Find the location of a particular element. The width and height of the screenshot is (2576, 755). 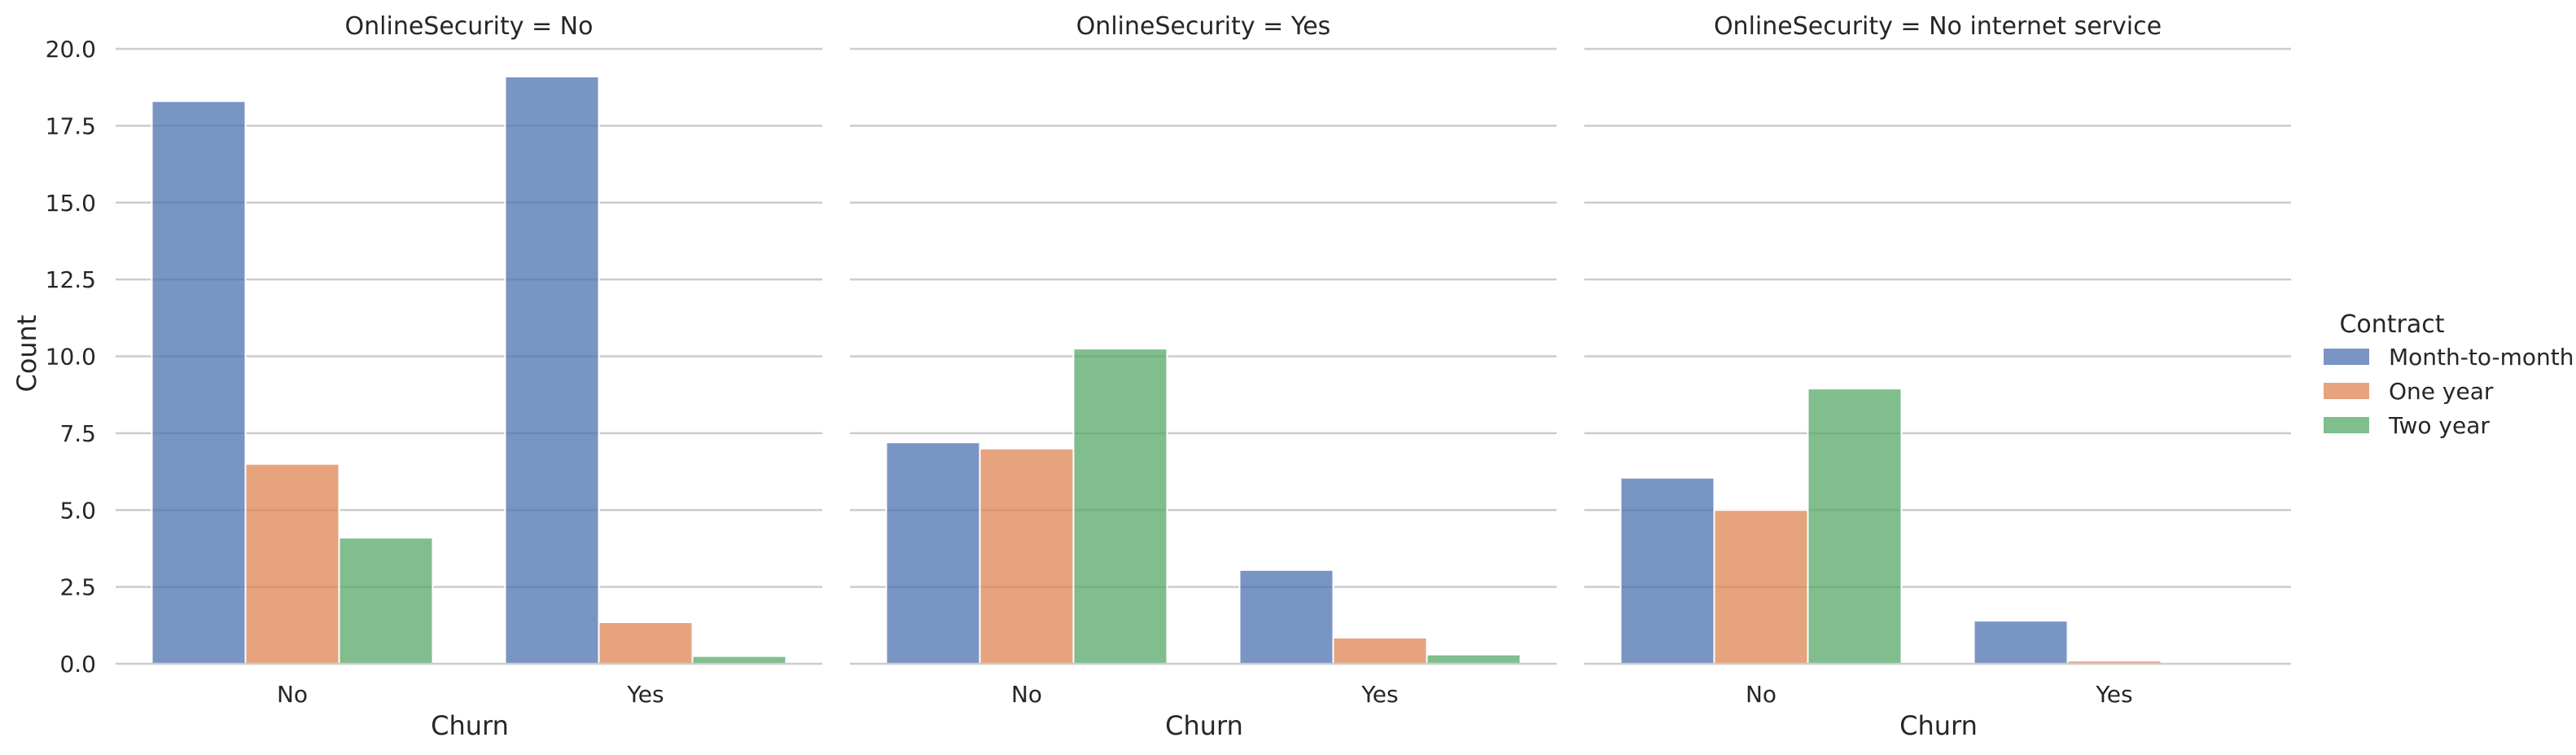

legend-label: Two year is located at coordinates (2439, 425).